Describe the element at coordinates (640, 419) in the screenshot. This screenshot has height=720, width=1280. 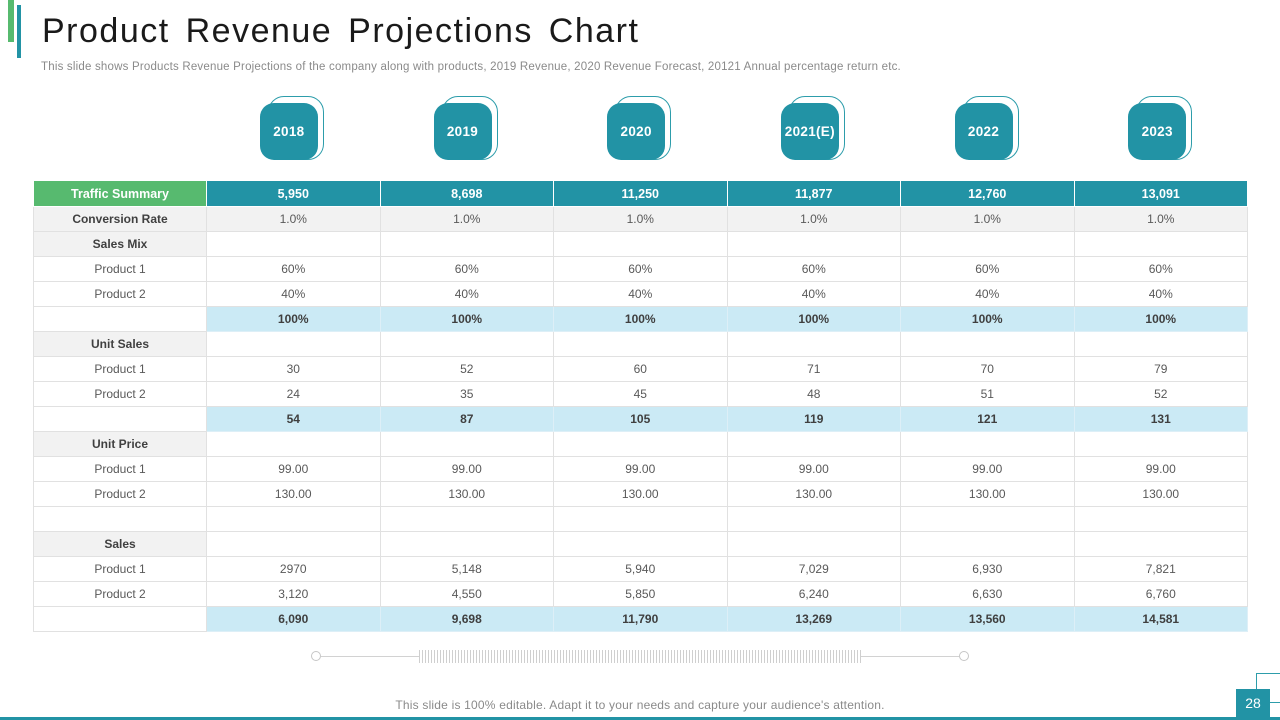
I see `table-row: 54 87 105 119 121 131` at that location.